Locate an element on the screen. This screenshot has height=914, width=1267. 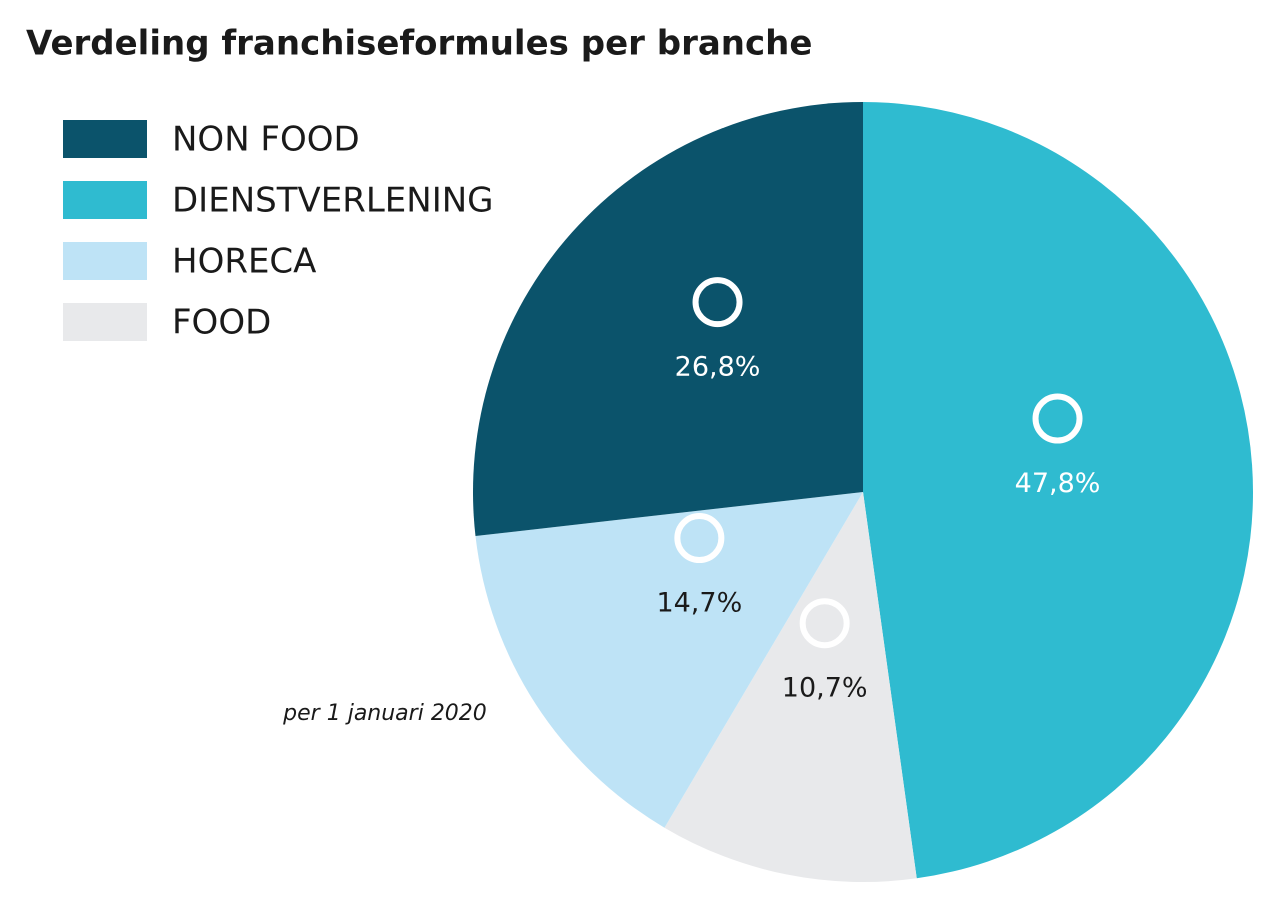
legend-label: HORECA is located at coordinates (244, 262).